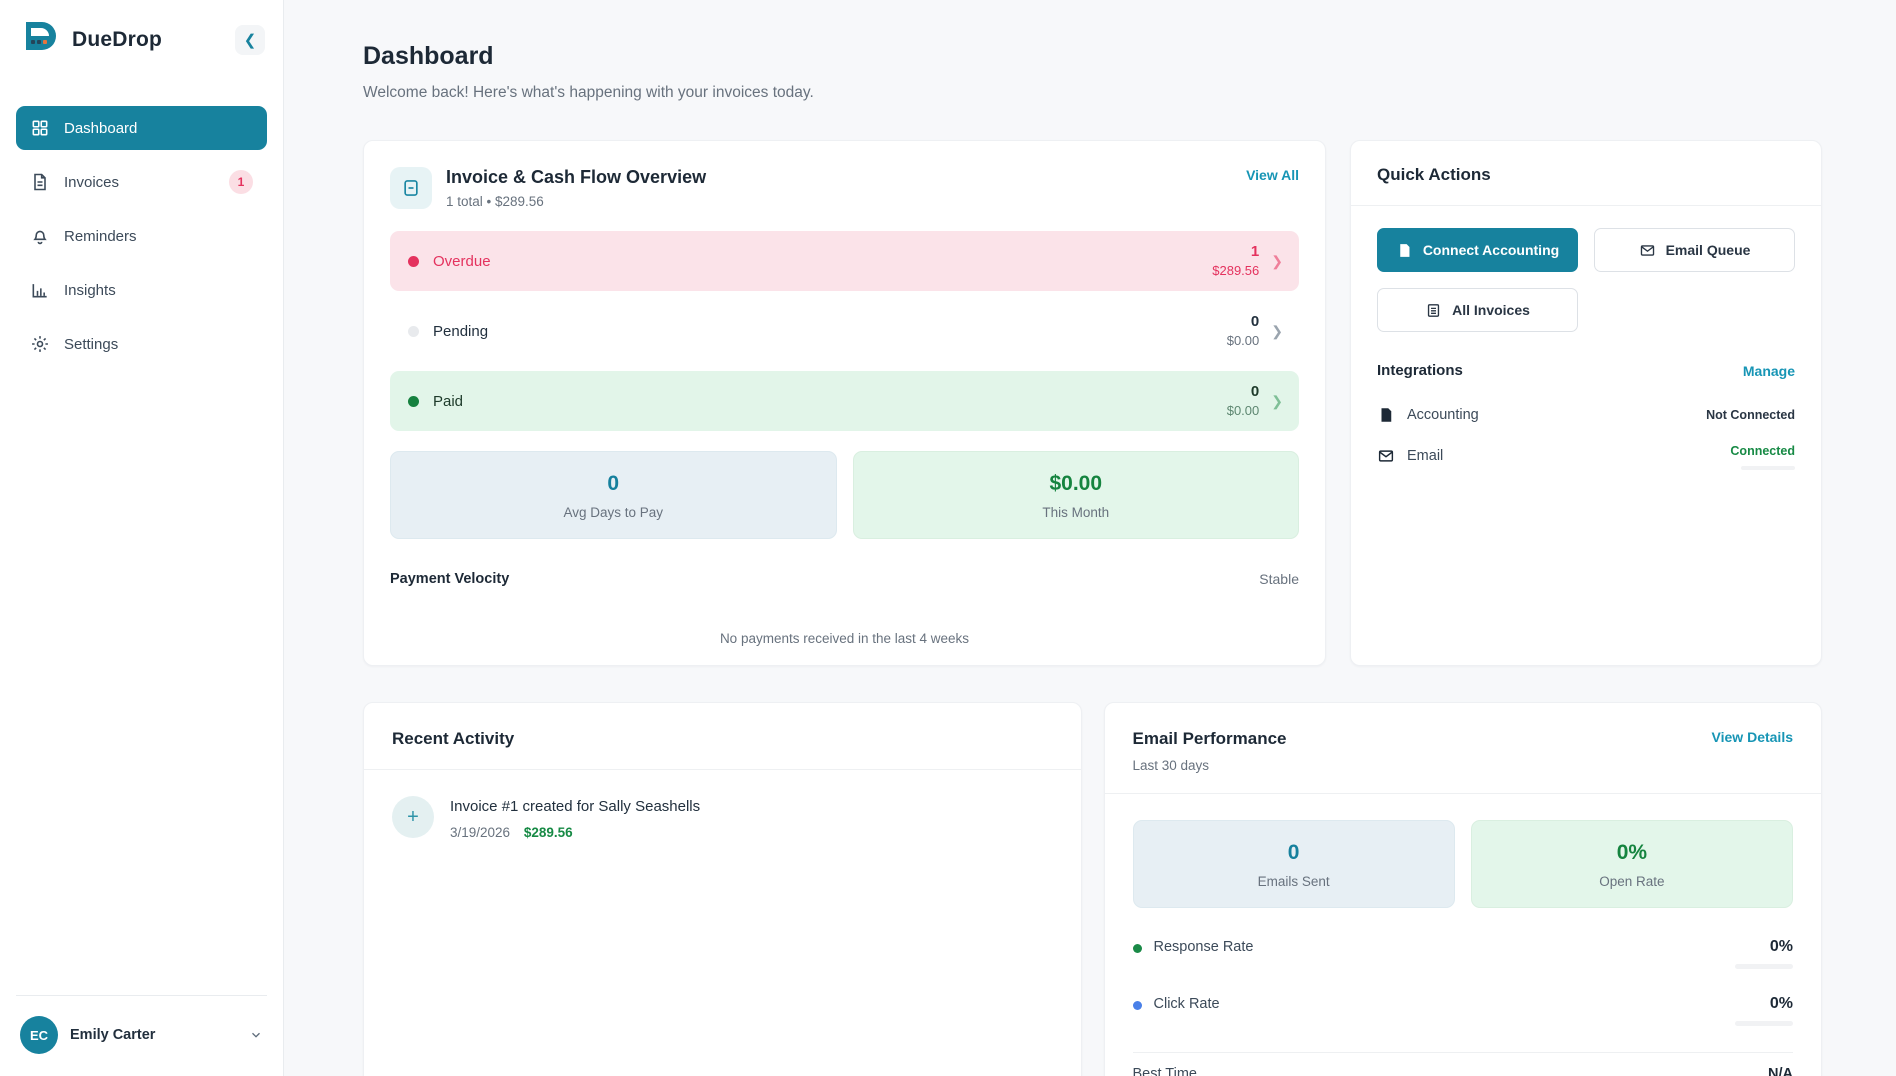  Describe the element at coordinates (1708, 250) in the screenshot. I see `button-label: Email Queue` at that location.